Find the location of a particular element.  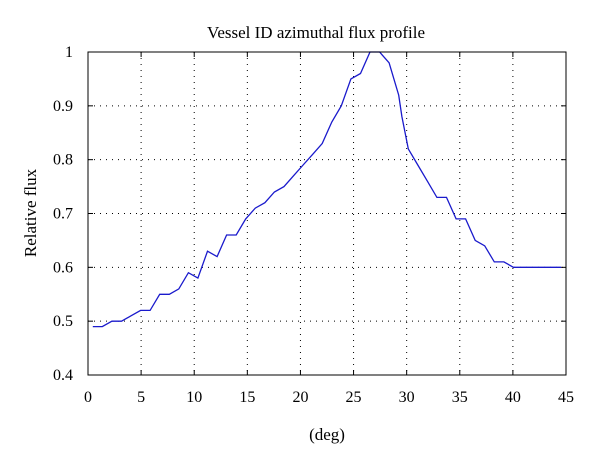

x-tick-label: 45 is located at coordinates (566, 397).